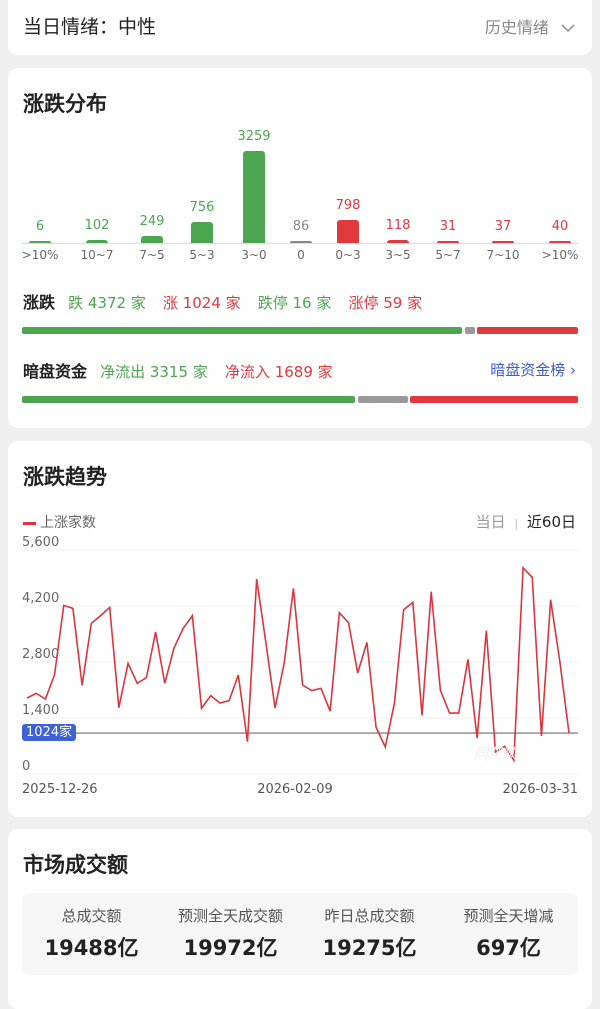  What do you see at coordinates (91, 915) in the screenshot?
I see `stat-label: 总成交额` at bounding box center [91, 915].